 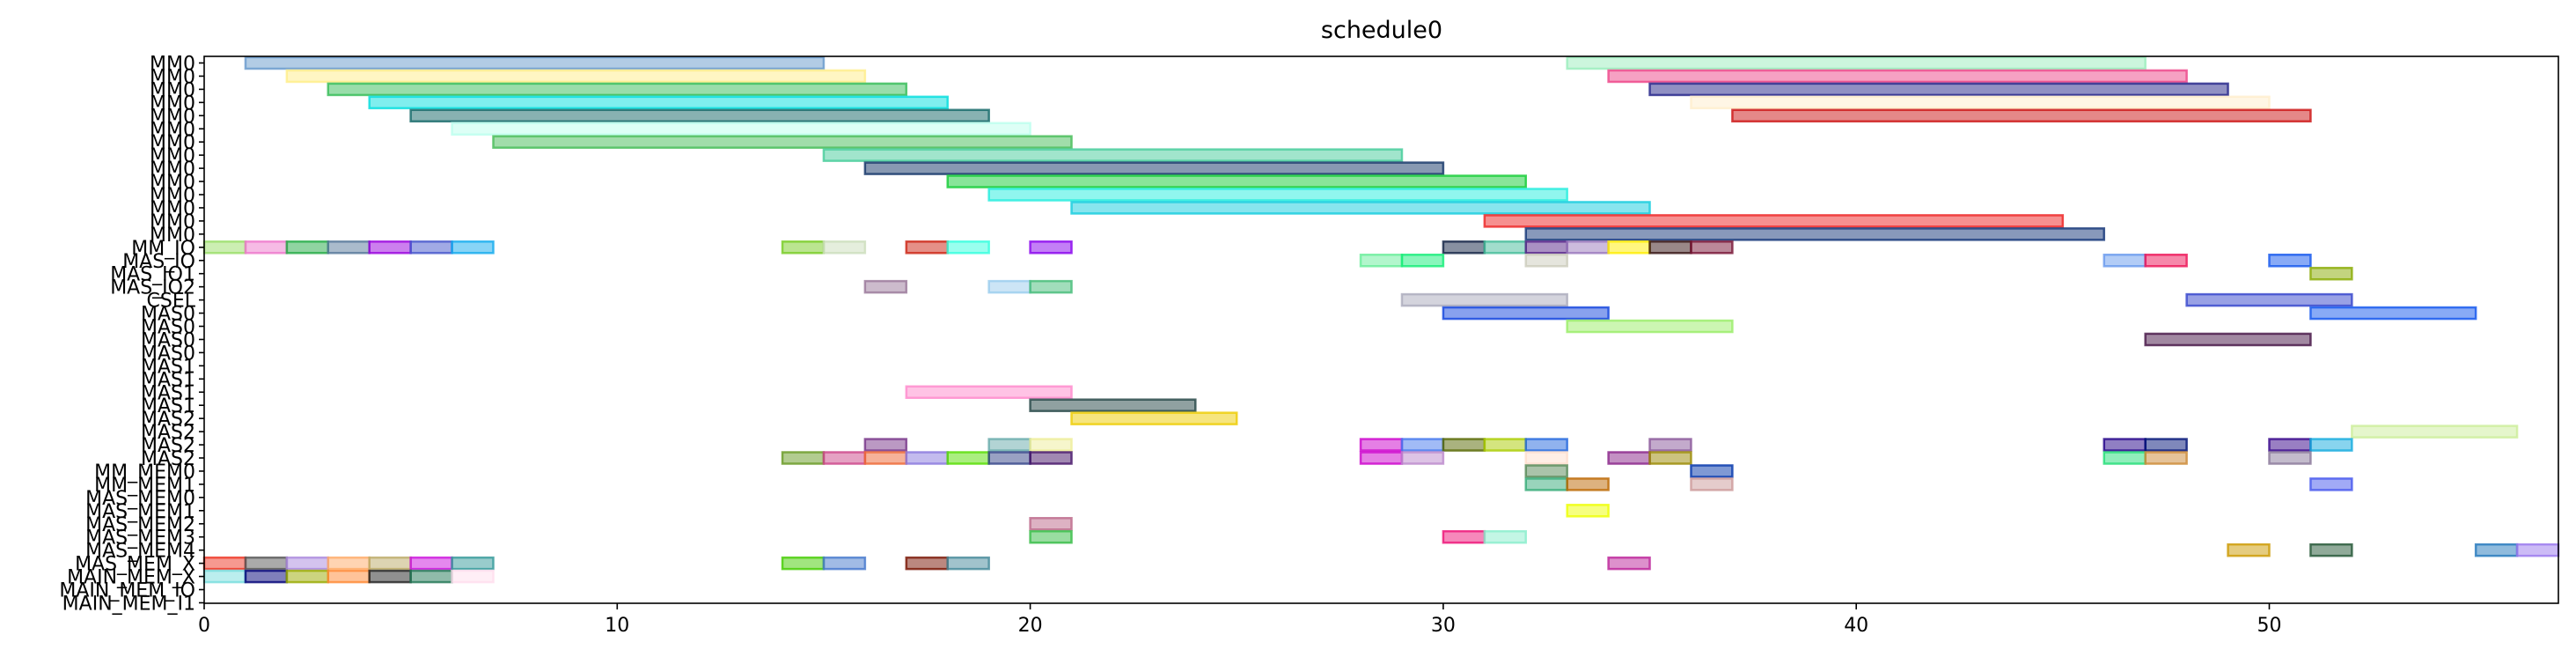 I want to click on y-tick-label: MM_MEM1, so click(x=144, y=486).